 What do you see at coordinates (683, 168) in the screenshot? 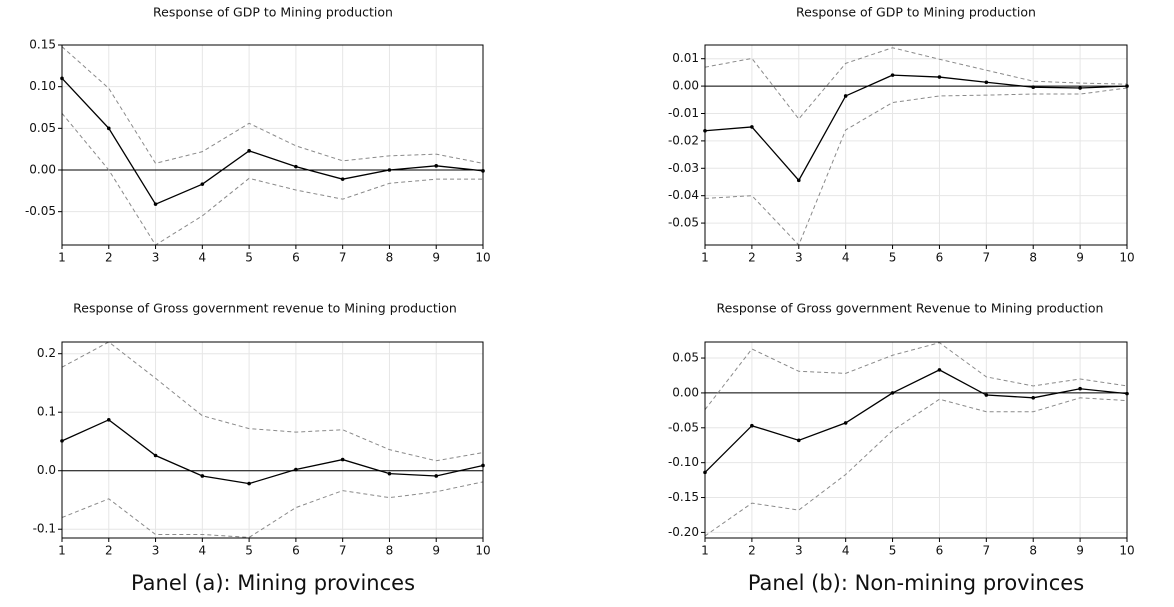
I see `y-tick-label: -0.03` at bounding box center [683, 168].